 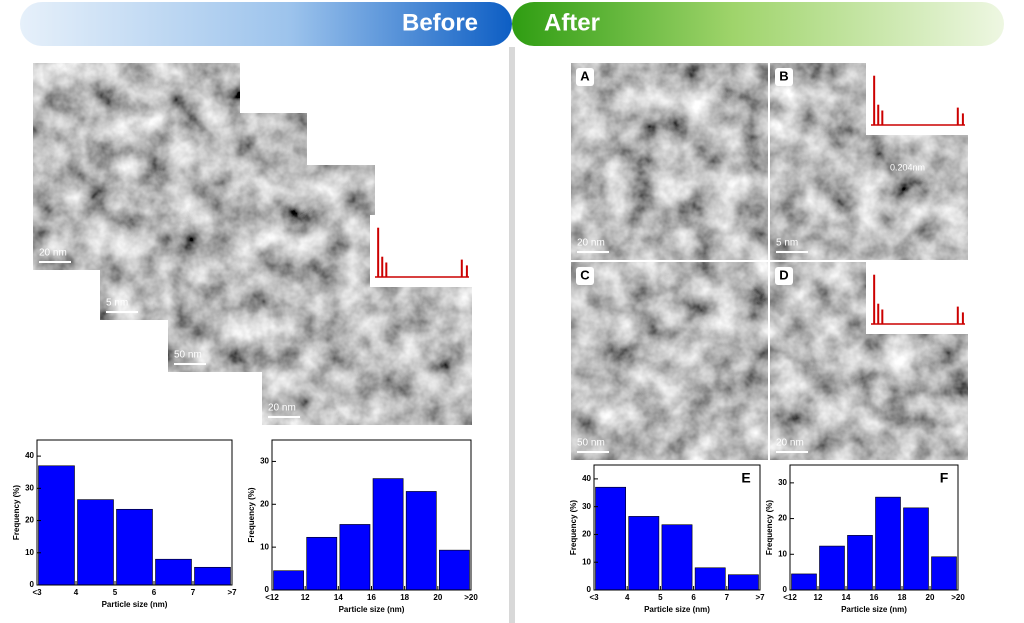 I want to click on panel-label: E, so click(x=745, y=478).